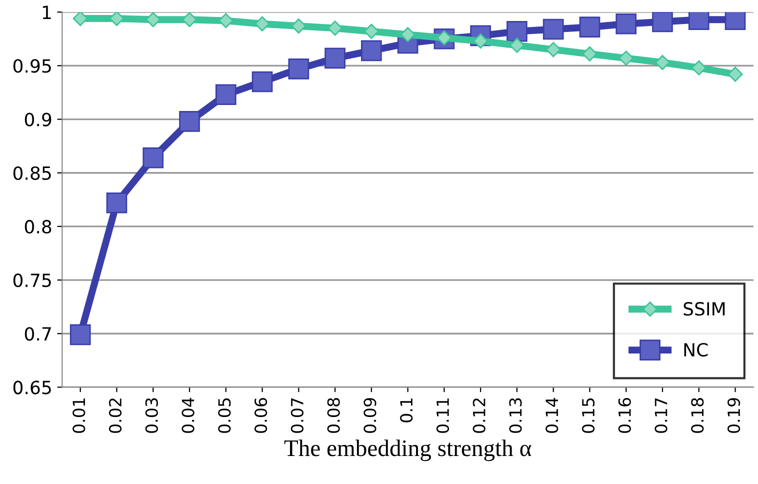 This screenshot has height=484, width=758. Describe the element at coordinates (115, 415) in the screenshot. I see `x-tick-label: 0.02` at that location.